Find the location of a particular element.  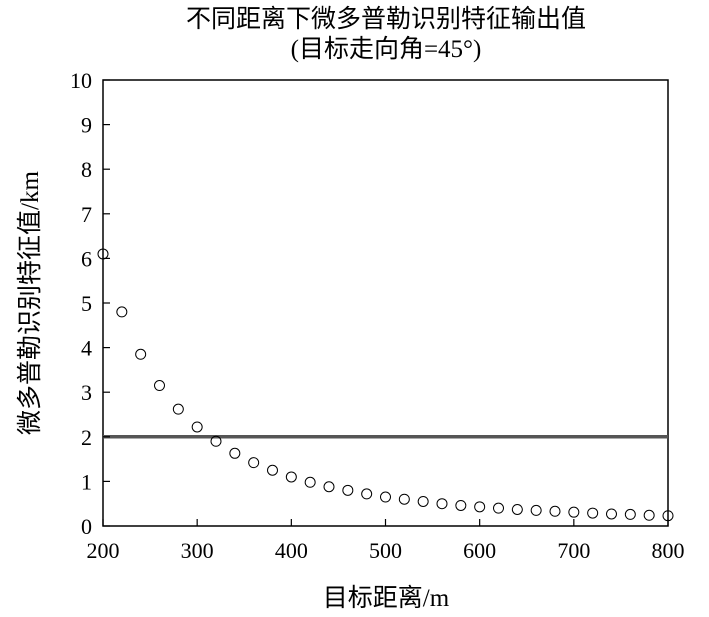

chart-subtitle: (目标走向角=45°) is located at coordinates (386, 49).